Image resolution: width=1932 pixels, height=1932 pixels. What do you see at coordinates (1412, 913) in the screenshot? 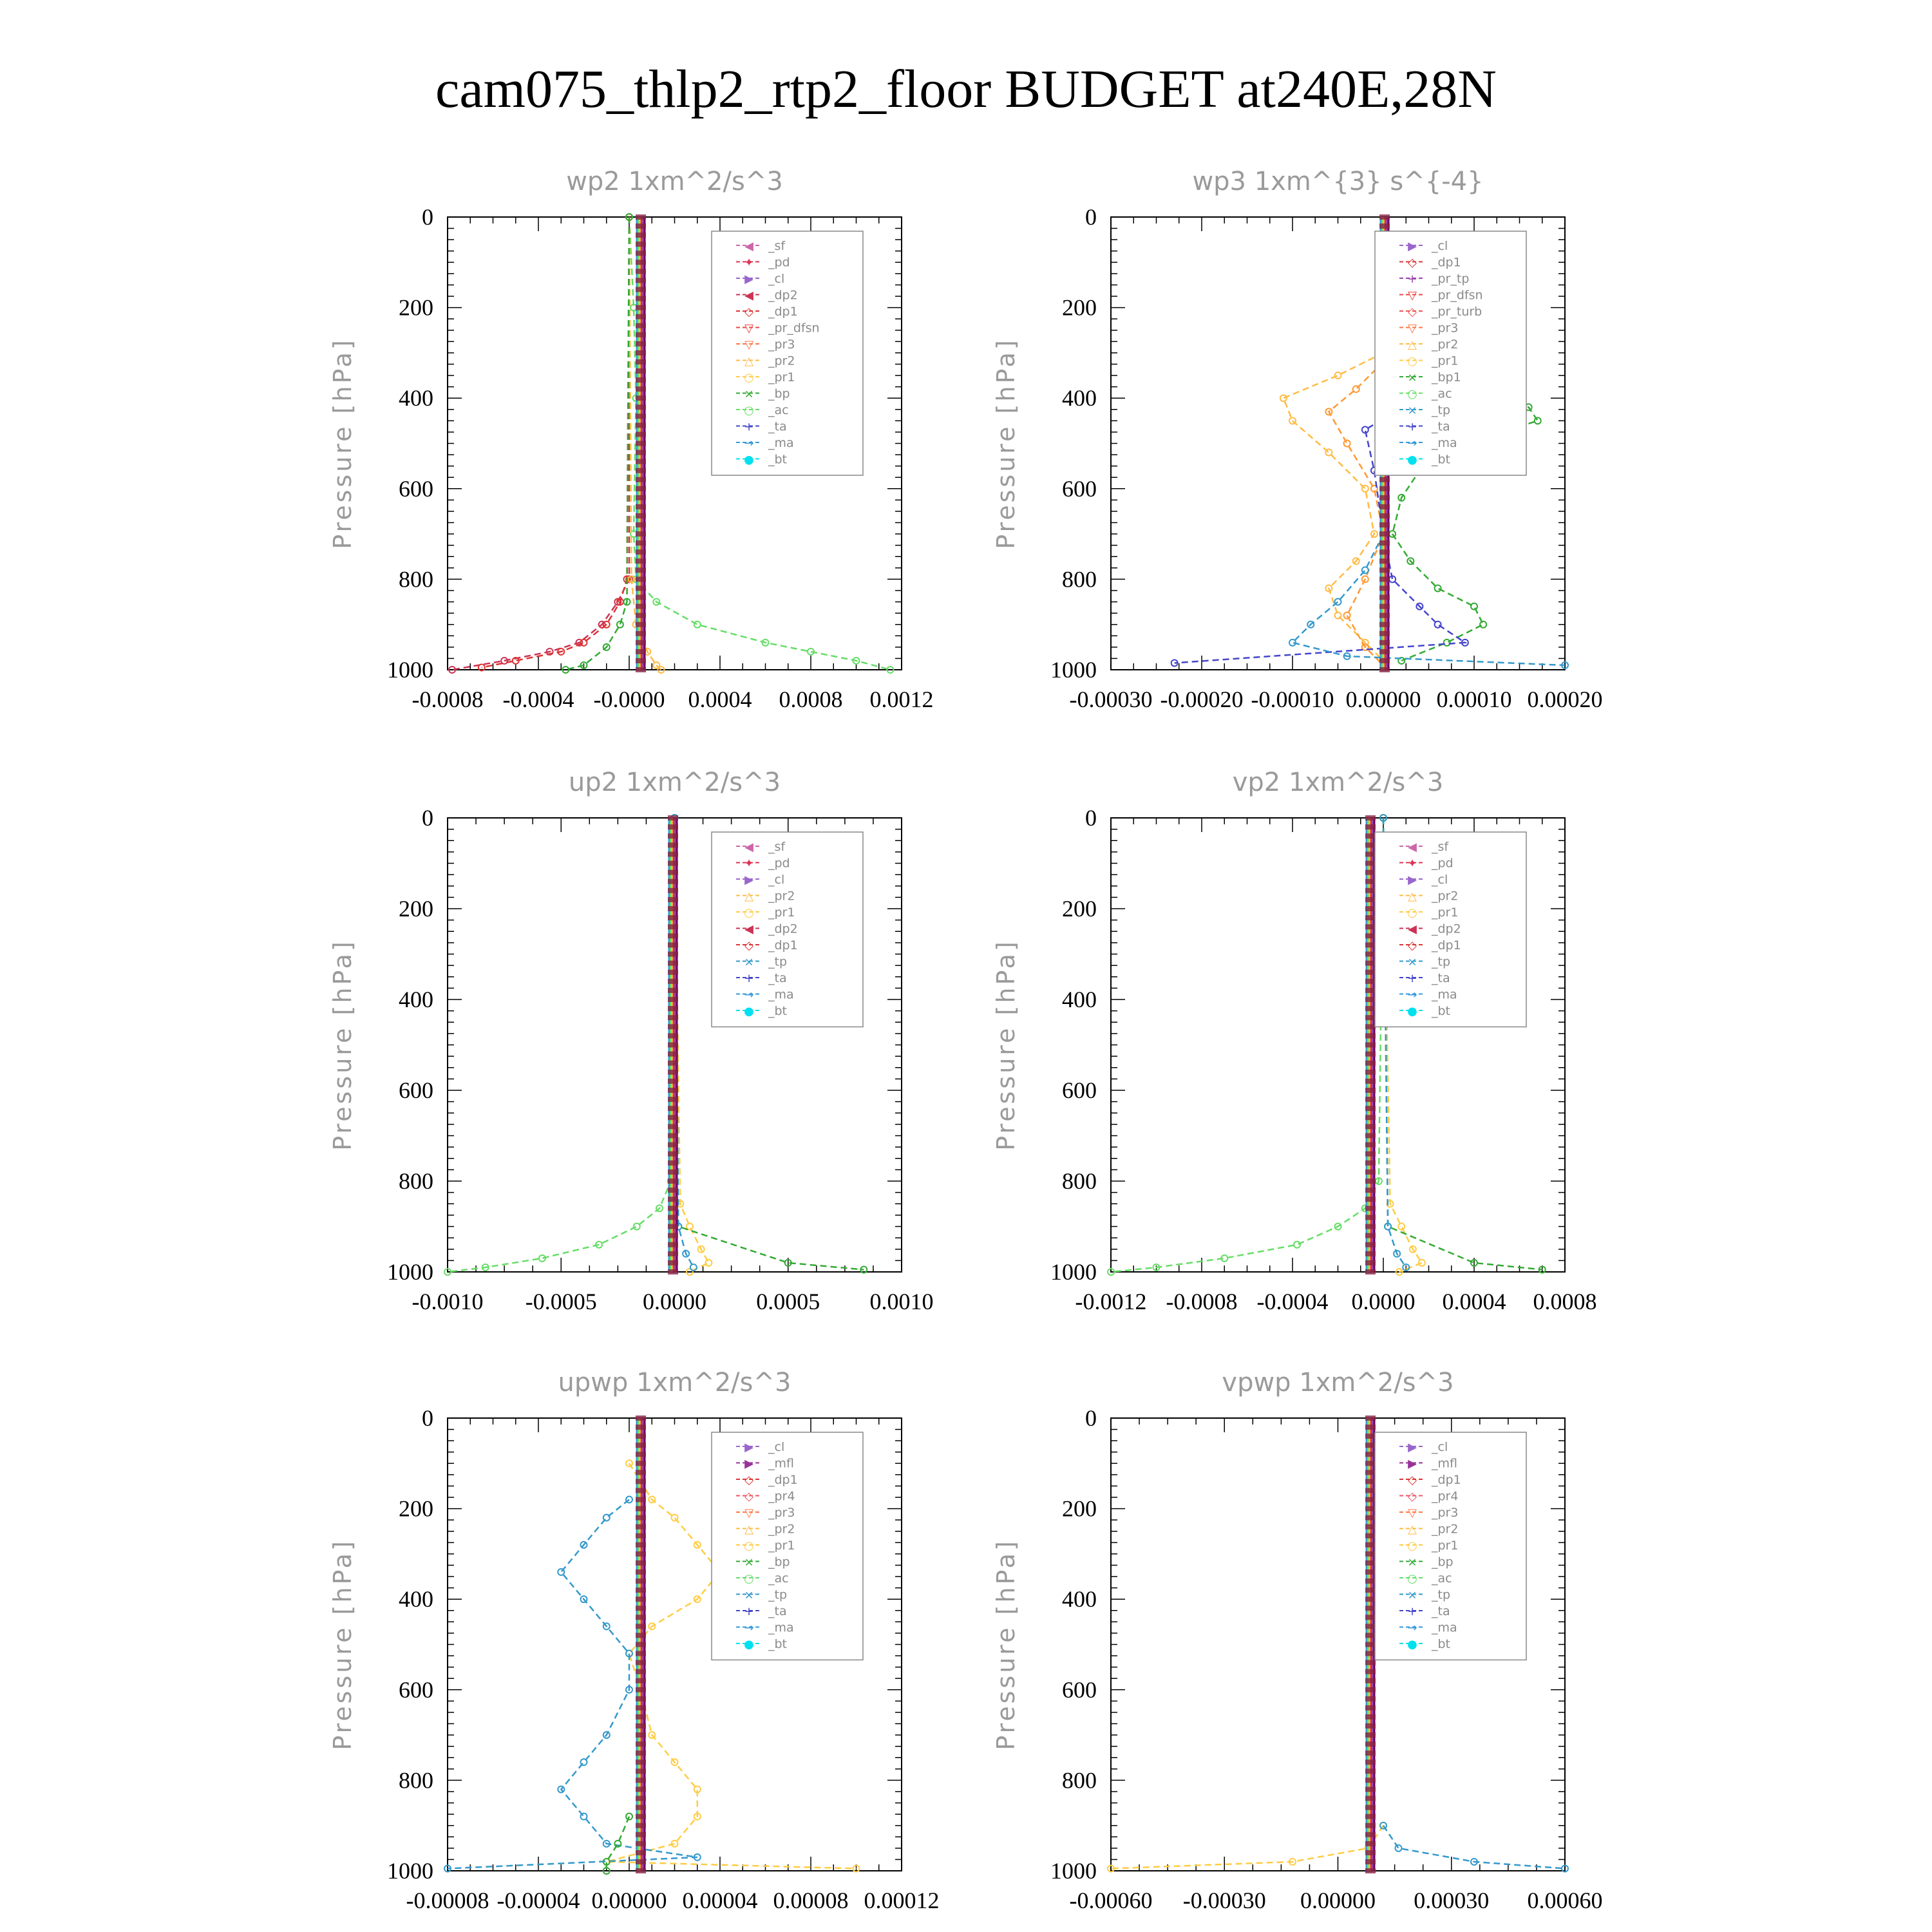
I see `legend-marker-icon: ○` at bounding box center [1412, 913].